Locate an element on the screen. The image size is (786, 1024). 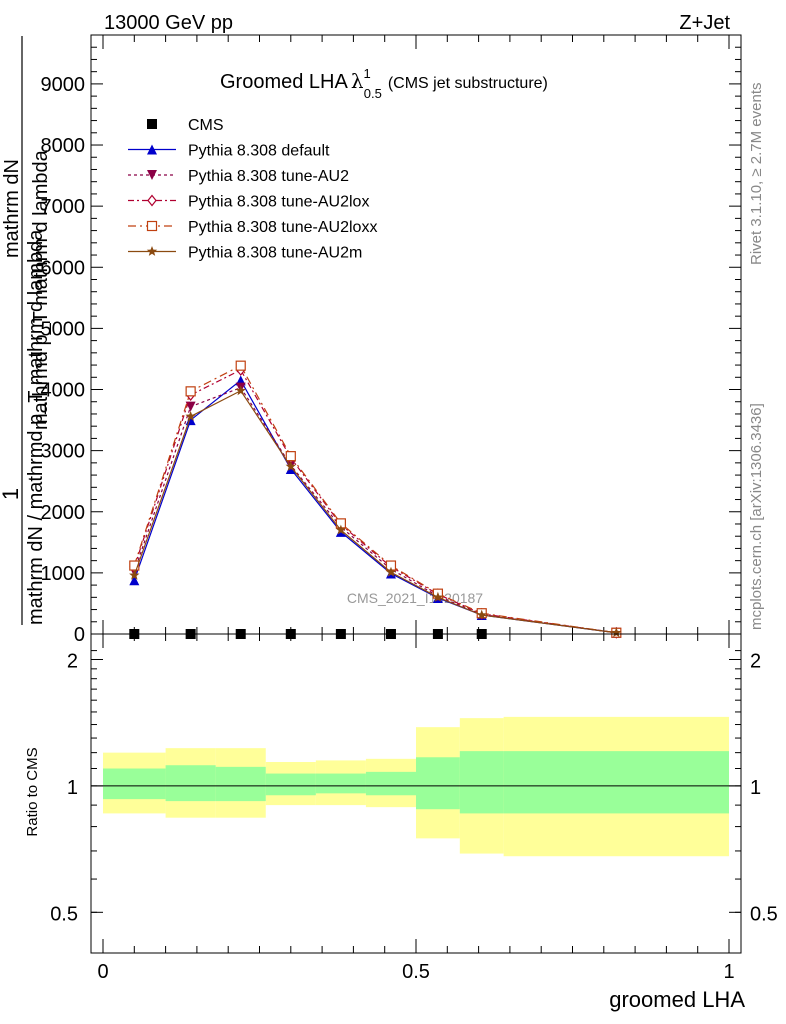
main-y-tick-label: 8000 is located at coordinates (63, 146).